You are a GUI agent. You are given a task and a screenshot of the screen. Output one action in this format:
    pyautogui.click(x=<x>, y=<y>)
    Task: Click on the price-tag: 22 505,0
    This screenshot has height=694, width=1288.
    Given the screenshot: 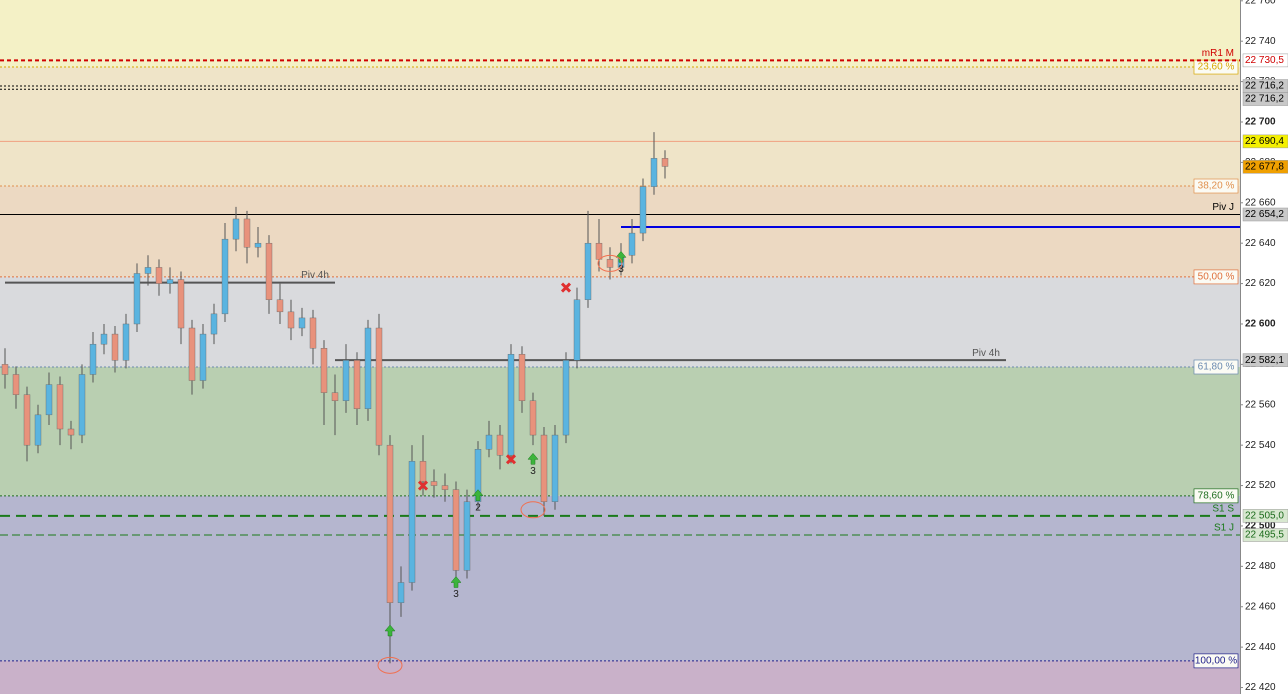 What is the action you would take?
    pyautogui.click(x=1264, y=515)
    